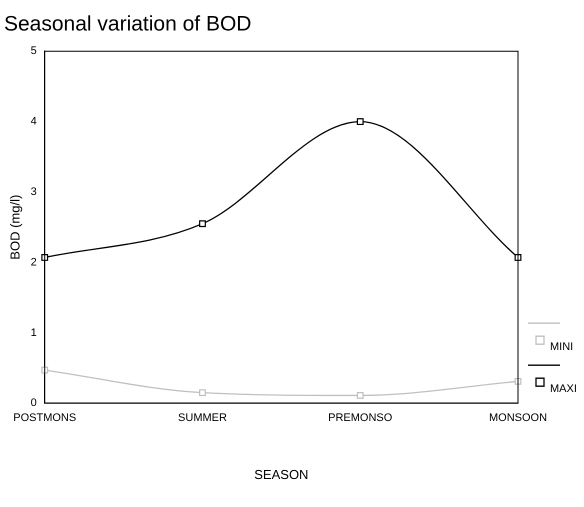 Image resolution: width=584 pixels, height=507 pixels. Describe the element at coordinates (360, 418) in the screenshot. I see `x-tick-label: PREMONSO` at that location.